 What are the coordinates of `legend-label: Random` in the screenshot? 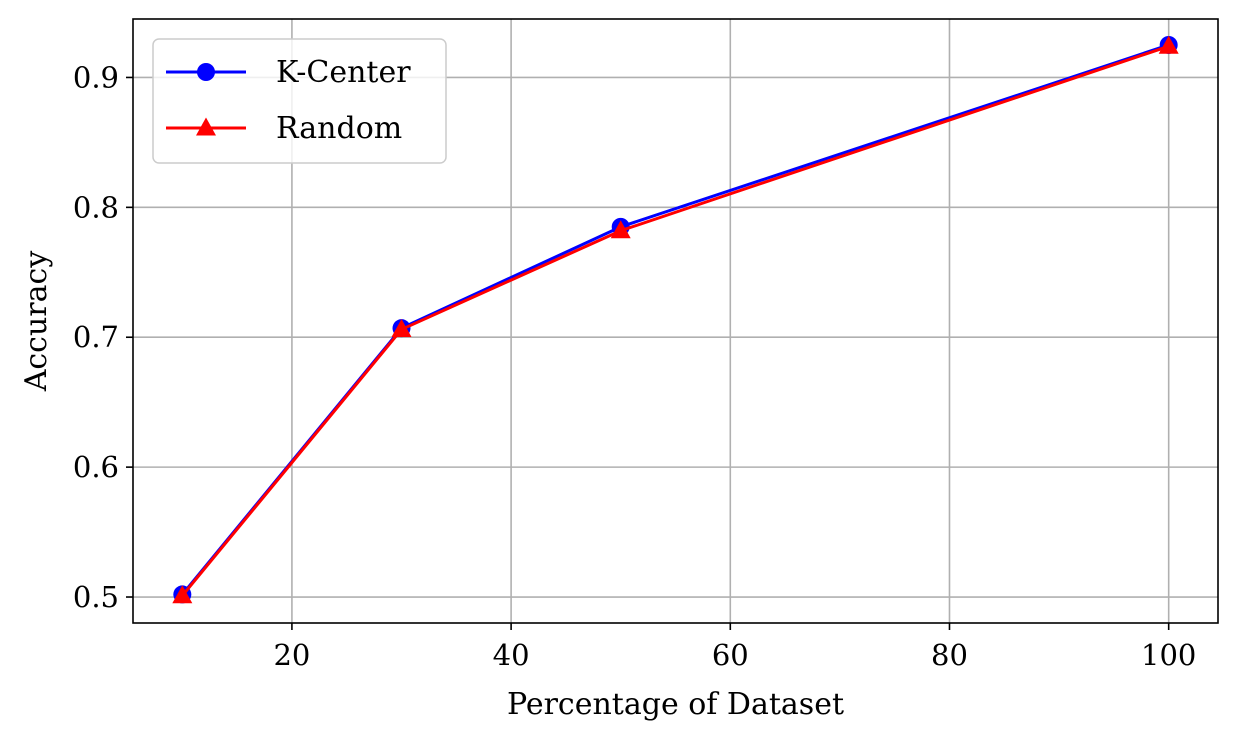 It's located at (339, 128).